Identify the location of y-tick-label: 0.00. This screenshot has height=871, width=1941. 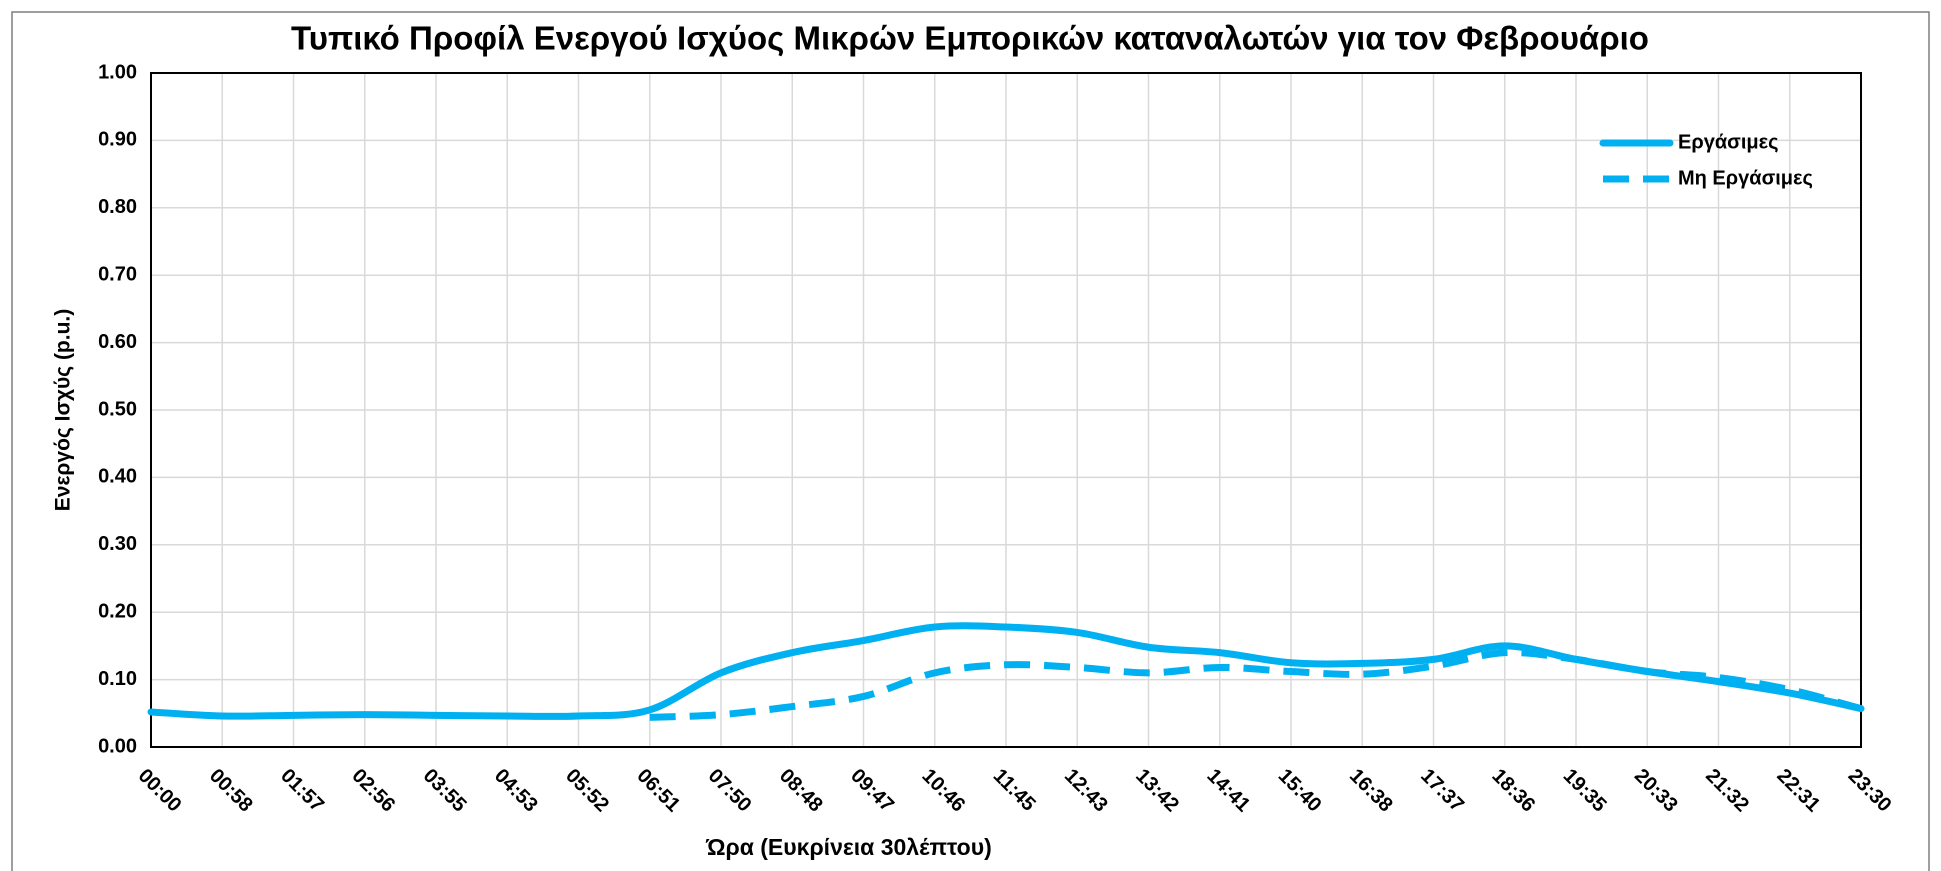
(117, 746).